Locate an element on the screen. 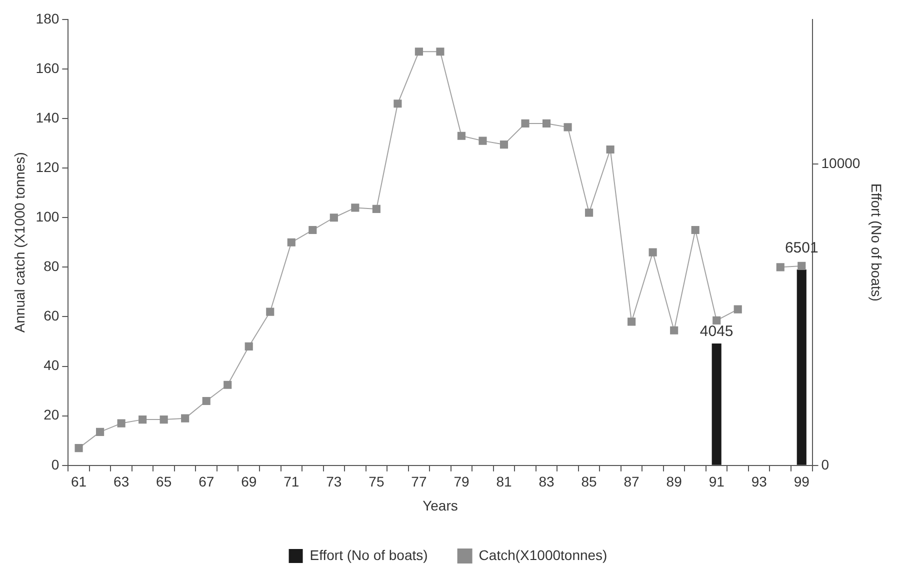  x-tick-label: 85 is located at coordinates (589, 482).